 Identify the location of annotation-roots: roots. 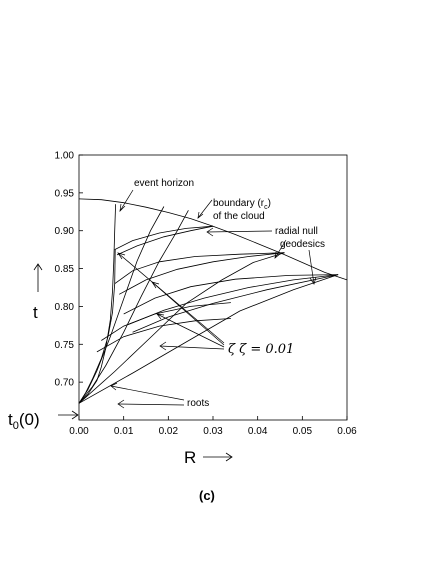
(198, 403).